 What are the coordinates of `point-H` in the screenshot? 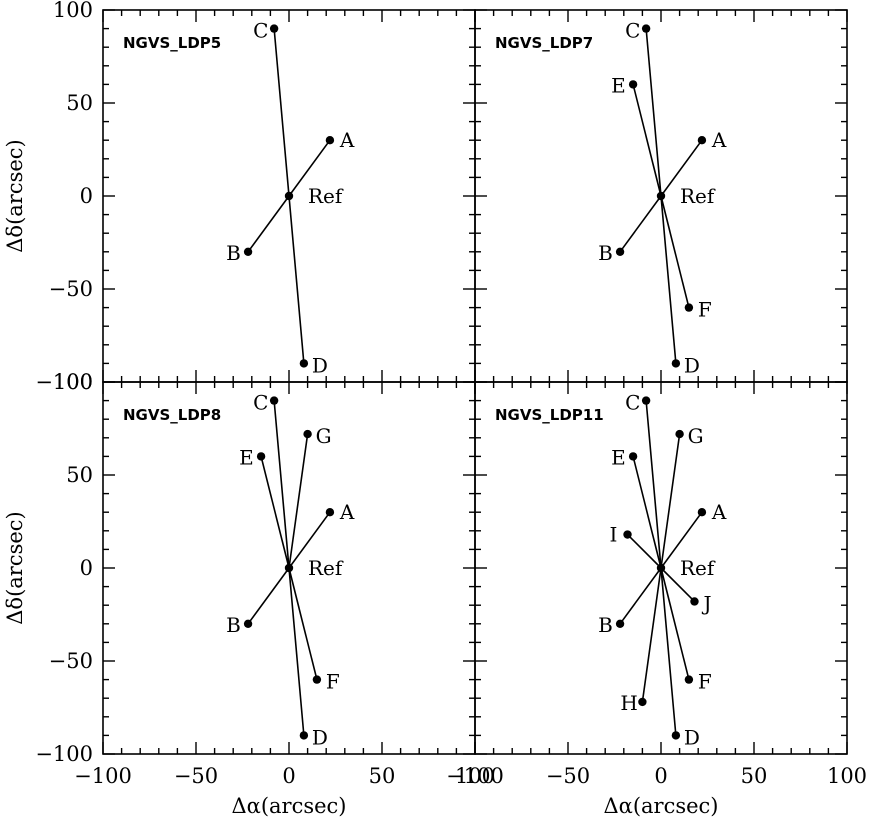 It's located at (642, 702).